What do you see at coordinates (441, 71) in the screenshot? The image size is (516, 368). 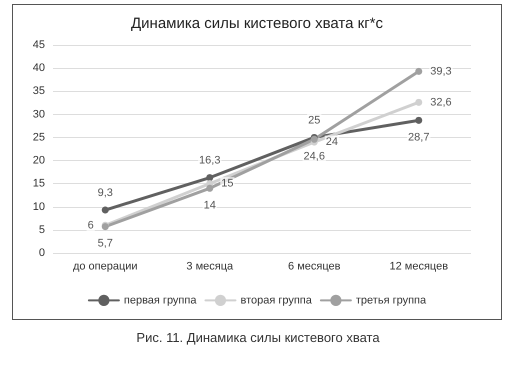 I see `data-label: 39,3` at bounding box center [441, 71].